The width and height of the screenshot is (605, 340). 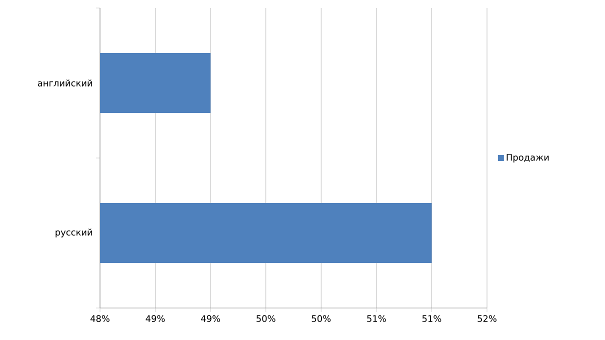 What do you see at coordinates (487, 318) in the screenshot?
I see `x-tick-label: 52%` at bounding box center [487, 318].